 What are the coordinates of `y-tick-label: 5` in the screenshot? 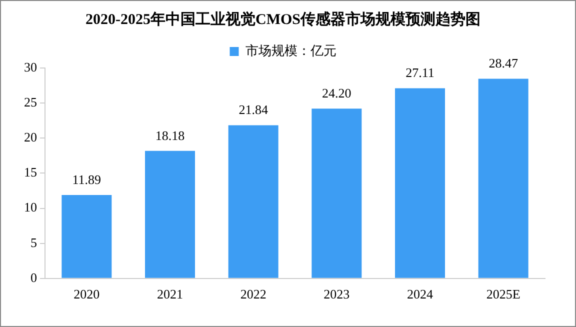 It's located at (33, 242).